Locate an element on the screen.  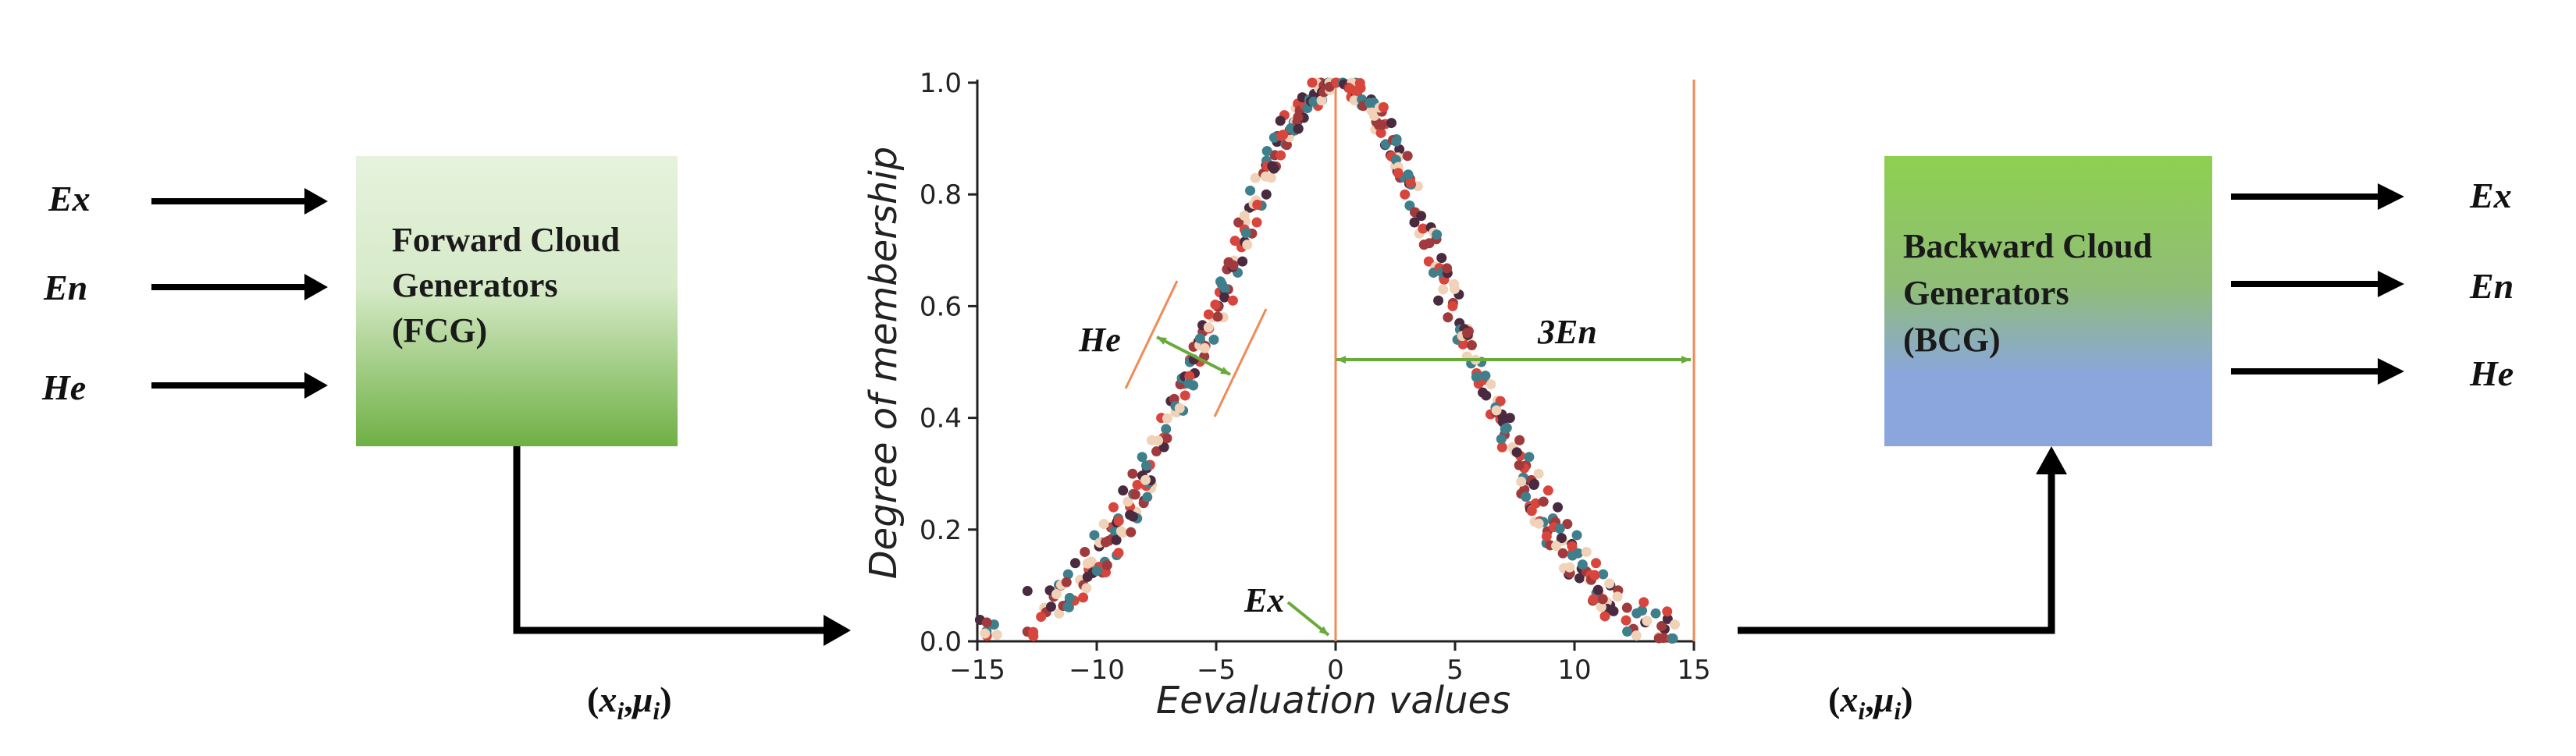
output-arrowhead-he is located at coordinates (2391, 372).